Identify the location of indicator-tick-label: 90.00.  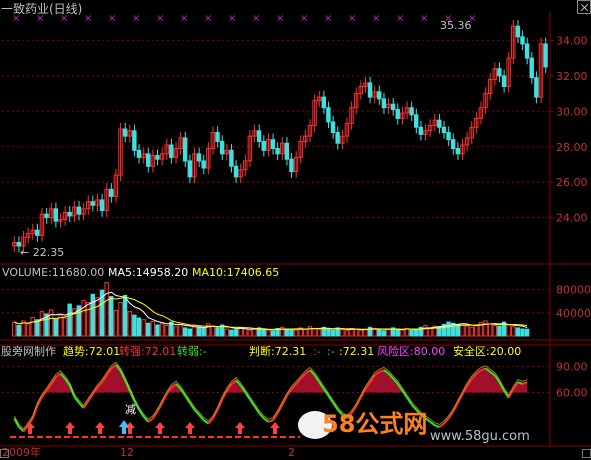
(572, 367).